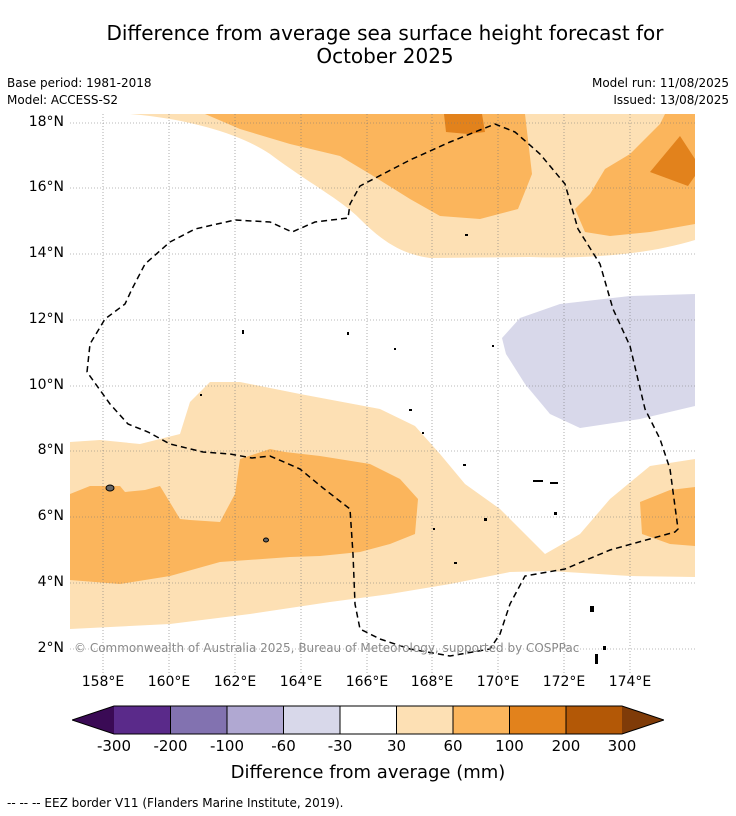 The width and height of the screenshot is (736, 816). I want to click on lon-label-160: 160°E, so click(169, 682).